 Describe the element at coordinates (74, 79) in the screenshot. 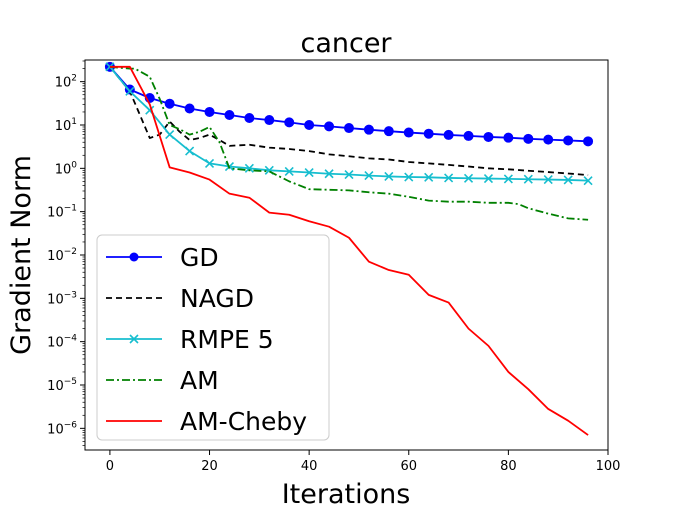

I see `y-tick-exponent: 2` at that location.